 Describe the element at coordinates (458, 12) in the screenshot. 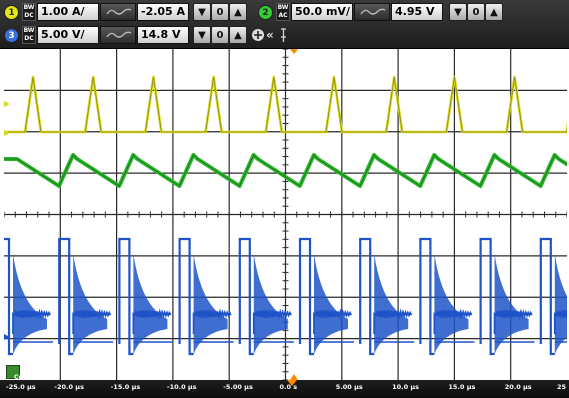

I see `ch2-offset-down-button: ▼` at that location.